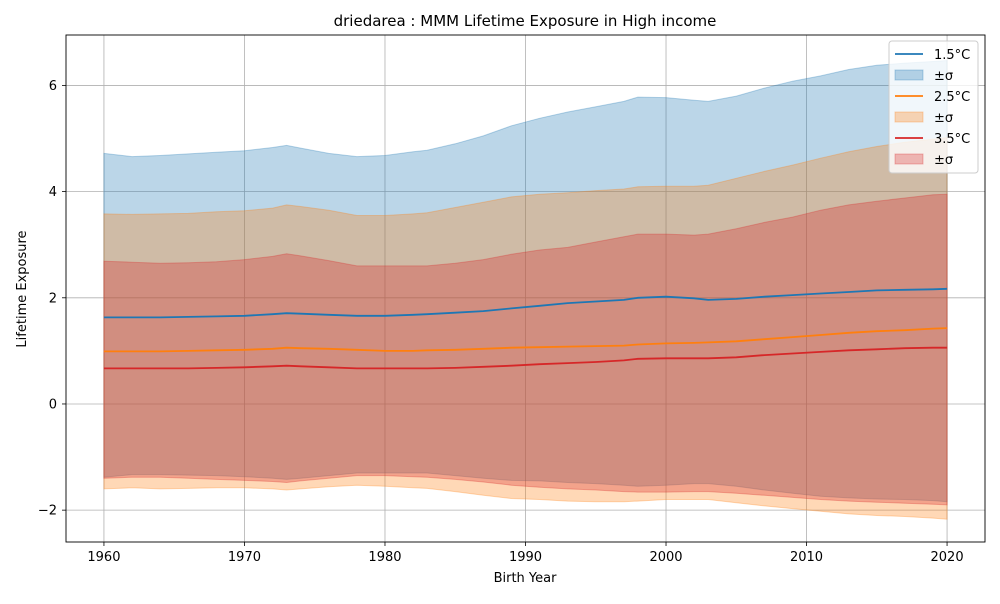  What do you see at coordinates (952, 139) in the screenshot?
I see `legend-label: 3.5°C` at bounding box center [952, 139].